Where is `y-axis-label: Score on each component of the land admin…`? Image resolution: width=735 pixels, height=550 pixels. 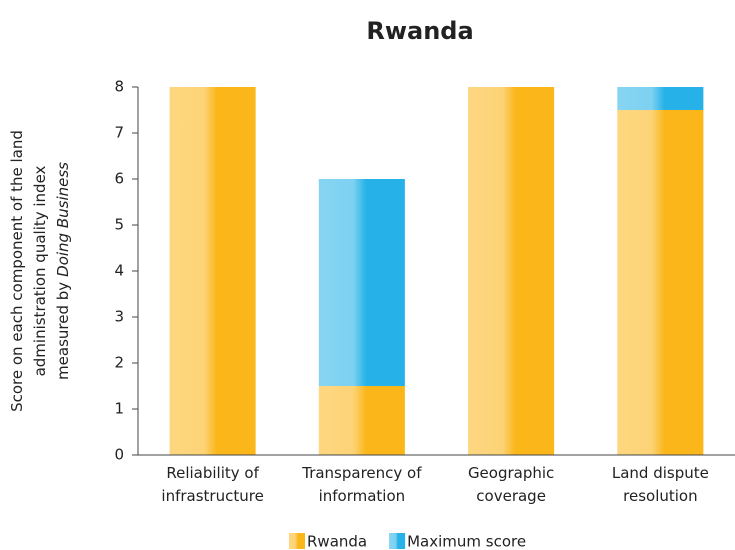 y-axis-label: Score on each component of the land admin… is located at coordinates (40, 271).